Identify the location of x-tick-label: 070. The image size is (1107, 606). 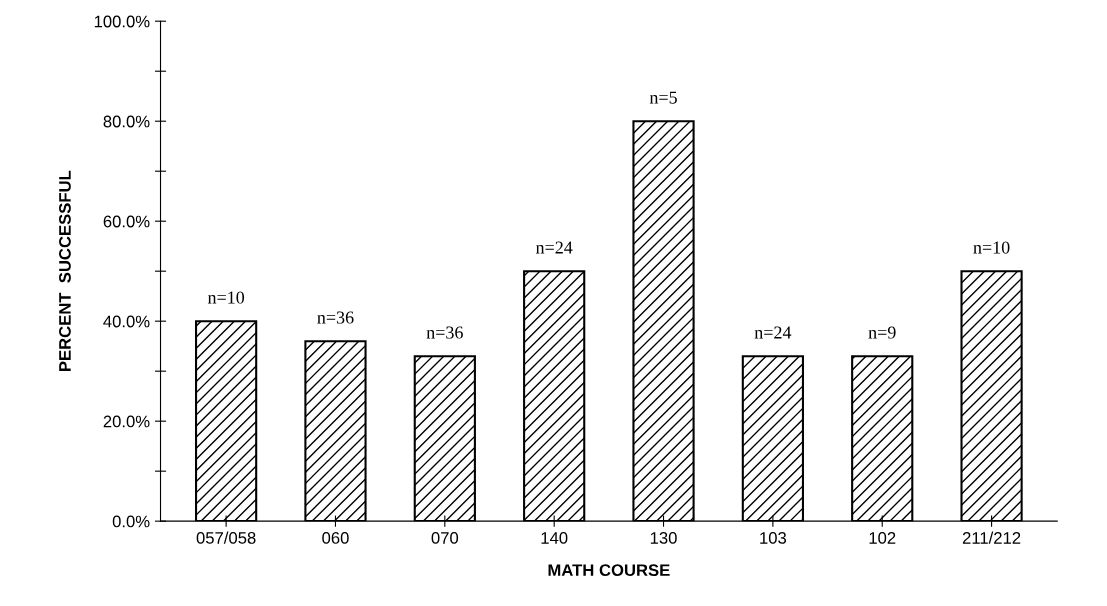
(445, 538).